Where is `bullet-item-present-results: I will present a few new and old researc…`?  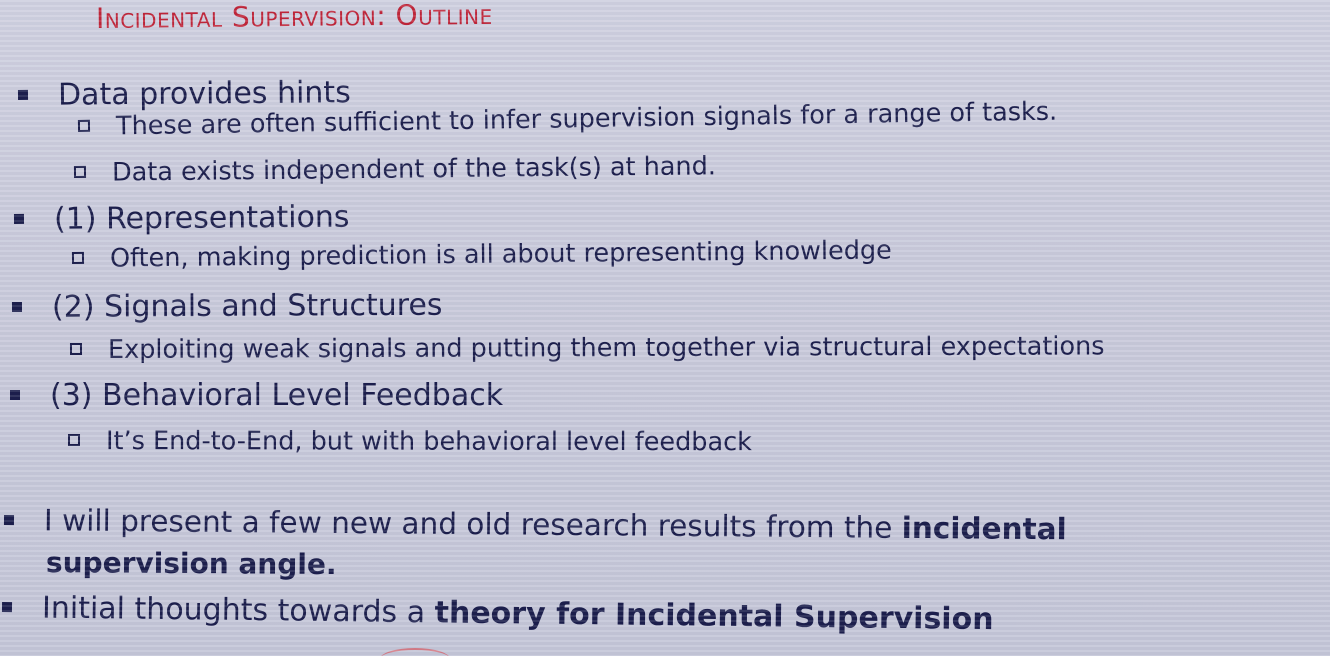 bullet-item-present-results: I will present a few new and old researc… is located at coordinates (535, 525).